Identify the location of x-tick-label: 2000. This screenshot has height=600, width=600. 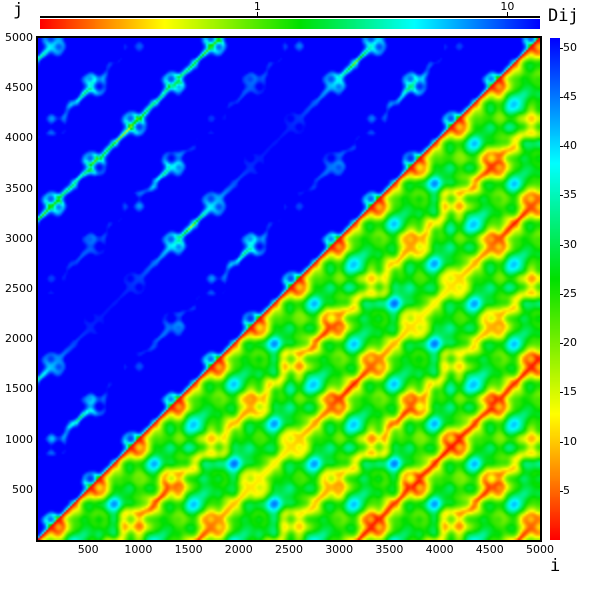
(238, 549).